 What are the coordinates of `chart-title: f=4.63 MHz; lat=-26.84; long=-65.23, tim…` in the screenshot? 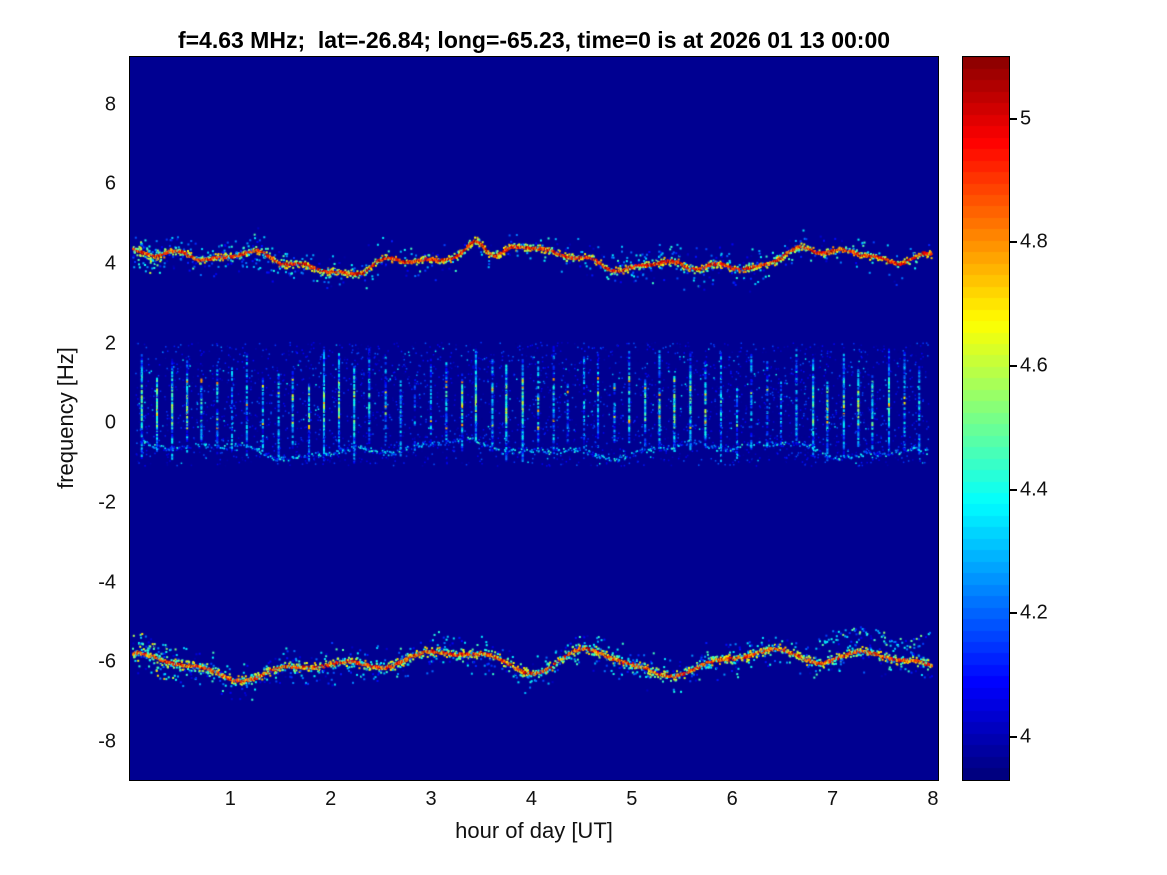 It's located at (534, 40).